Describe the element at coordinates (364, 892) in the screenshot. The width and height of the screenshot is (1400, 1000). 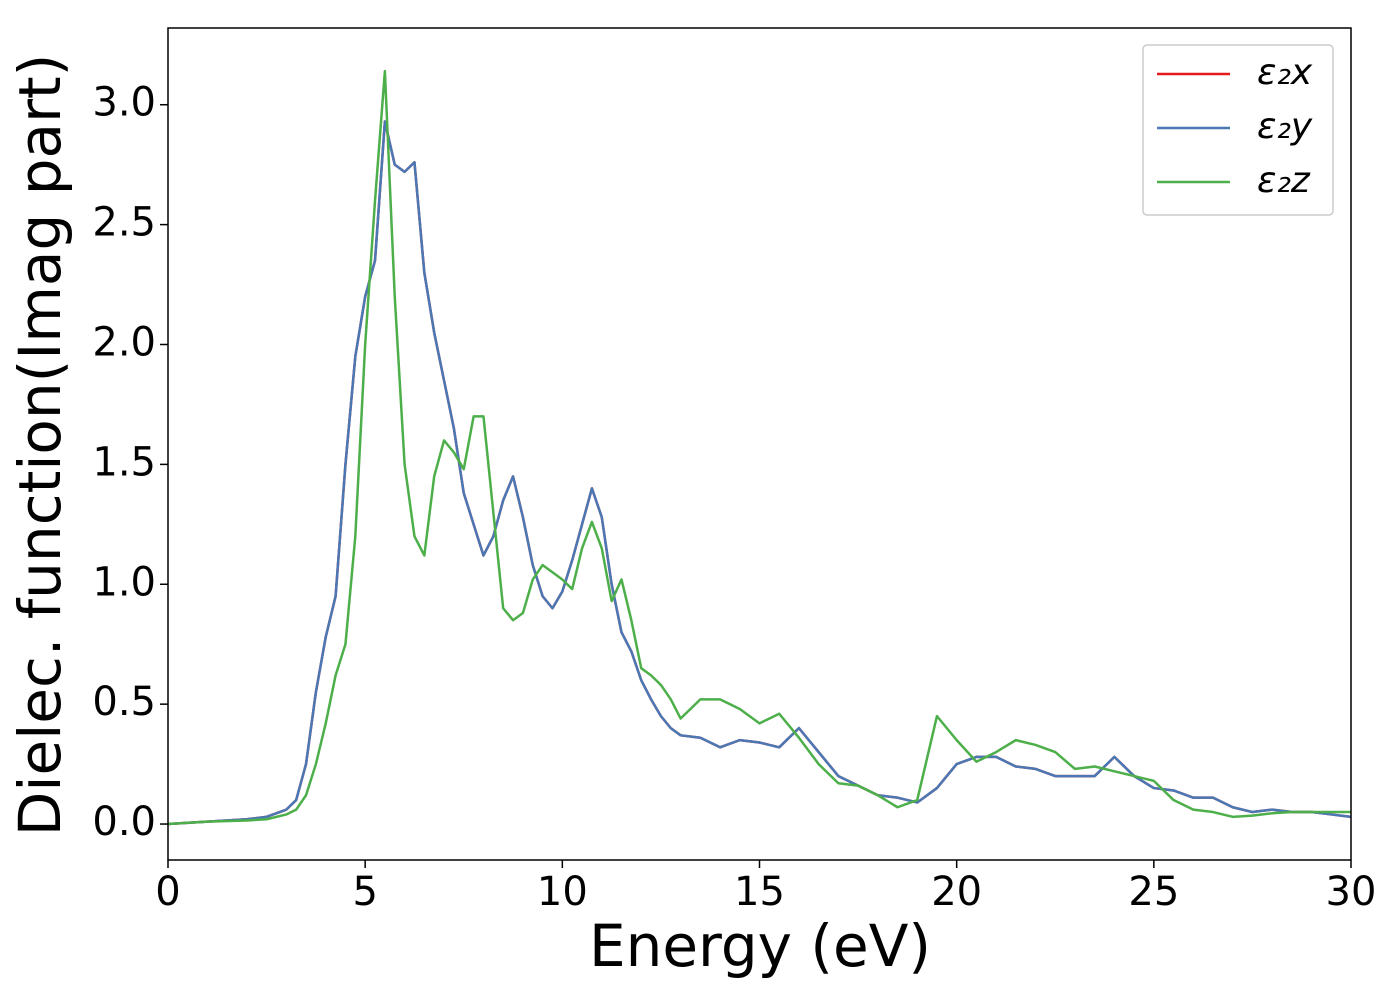
I see `x-tick-label: 5` at that location.